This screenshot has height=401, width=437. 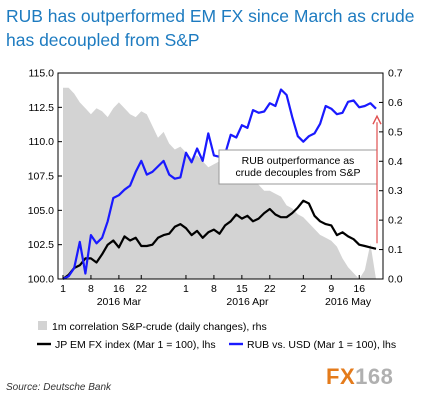 What do you see at coordinates (303, 289) in the screenshot?
I see `x-axis-tick-label: 2` at bounding box center [303, 289].